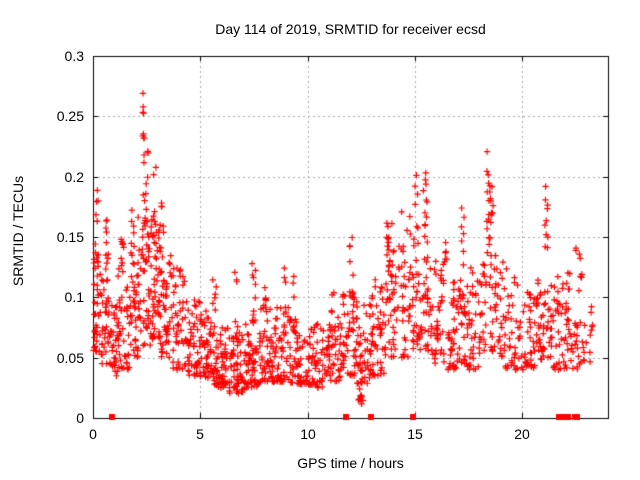 This screenshot has width=640, height=480. Describe the element at coordinates (74, 56) in the screenshot. I see `y-tick-label: 0.3` at that location.